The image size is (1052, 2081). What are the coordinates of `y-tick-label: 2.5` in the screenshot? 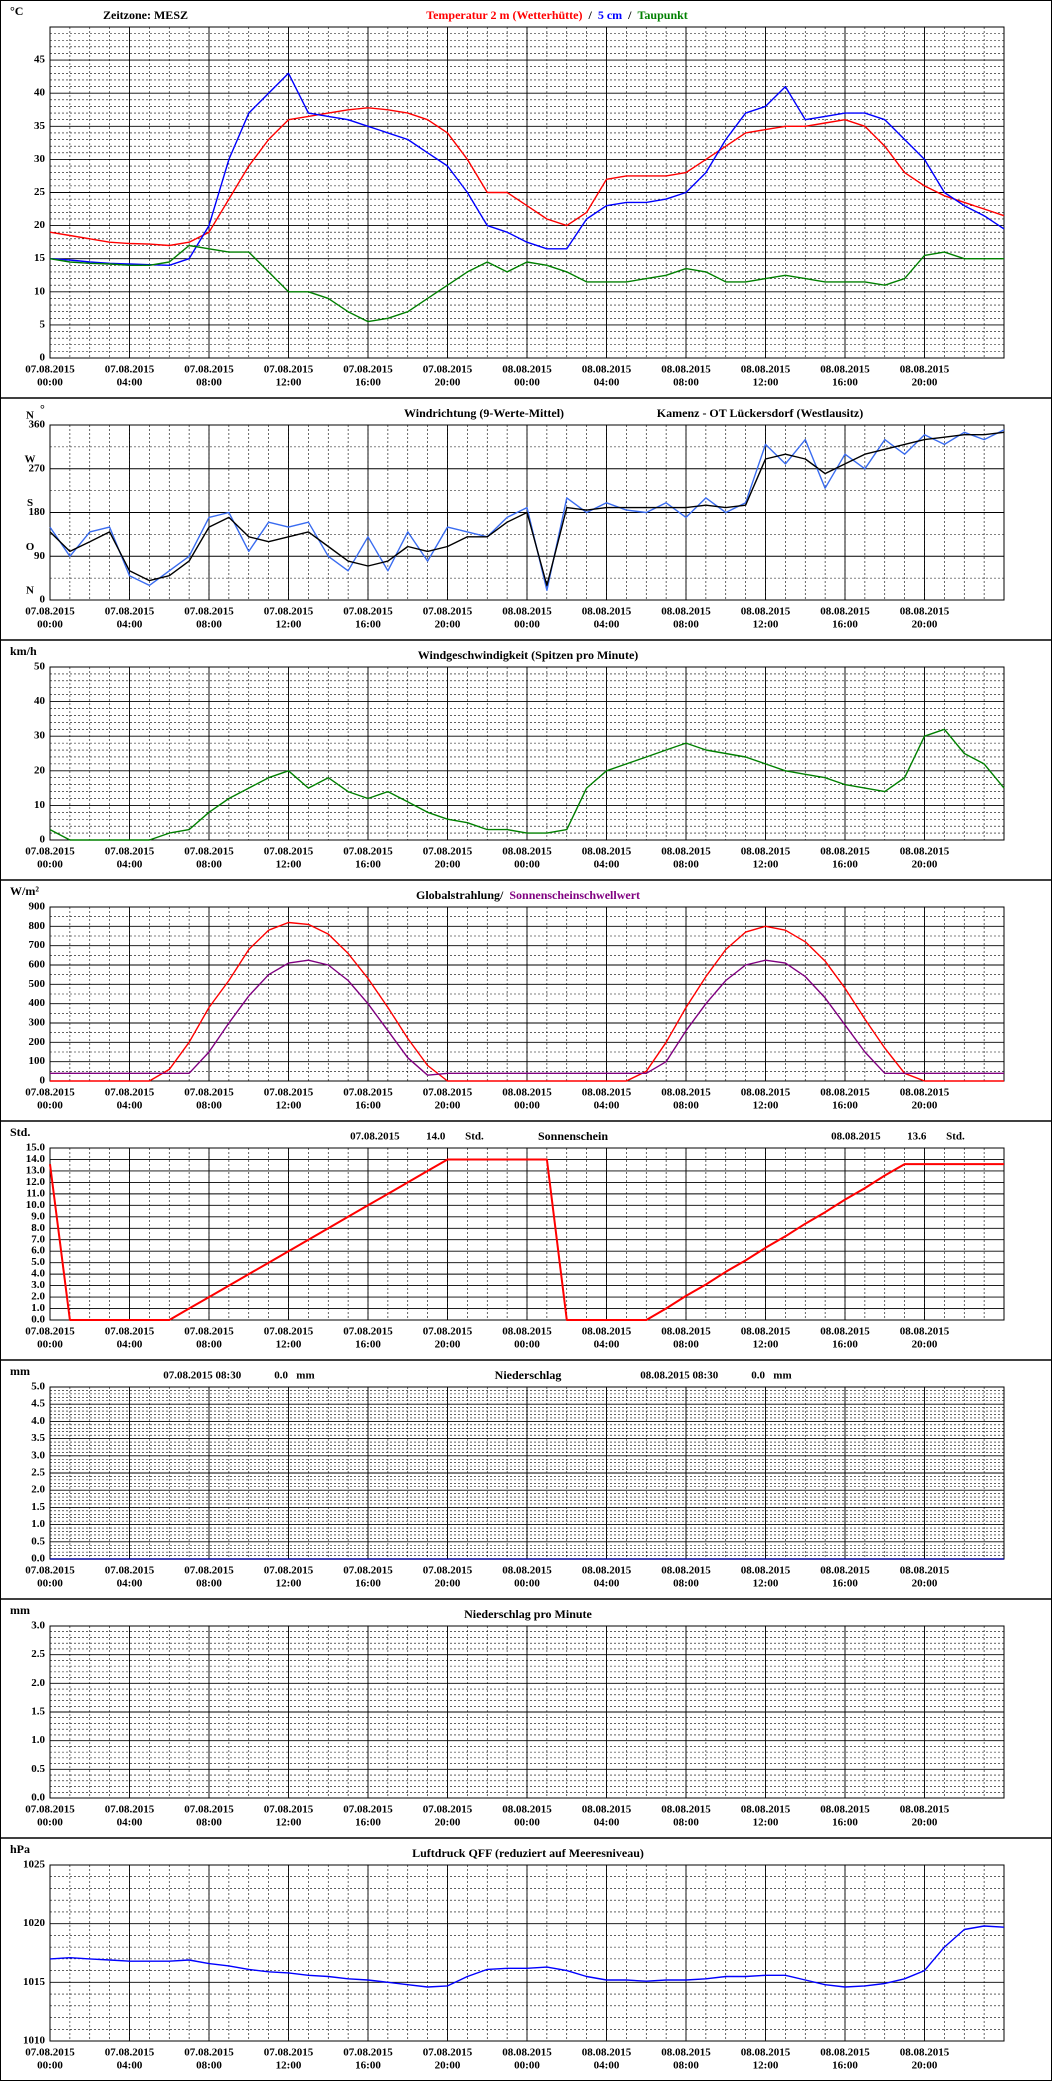 It's located at (38, 1654).